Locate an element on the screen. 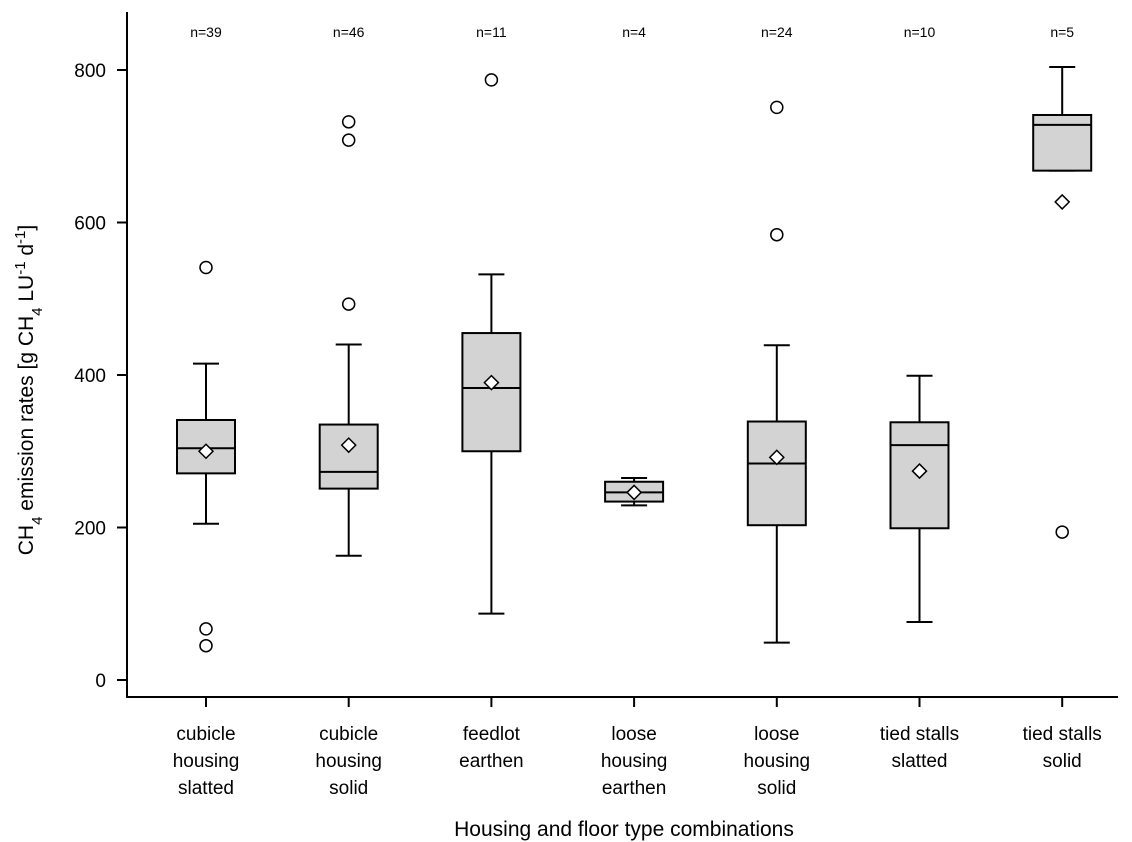 The width and height of the screenshot is (1132, 842). sample-size-labels: n=39 n=46 n=11 n=4 n=24 n=10 n=5 is located at coordinates (632, 32).